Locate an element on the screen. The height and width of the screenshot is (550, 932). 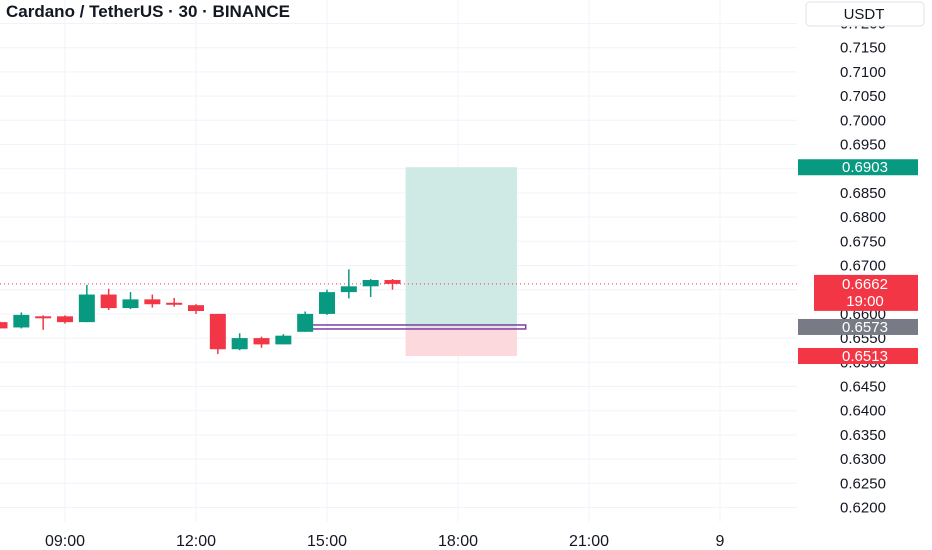
y-tick-label: 0.6450 is located at coordinates (863, 387).